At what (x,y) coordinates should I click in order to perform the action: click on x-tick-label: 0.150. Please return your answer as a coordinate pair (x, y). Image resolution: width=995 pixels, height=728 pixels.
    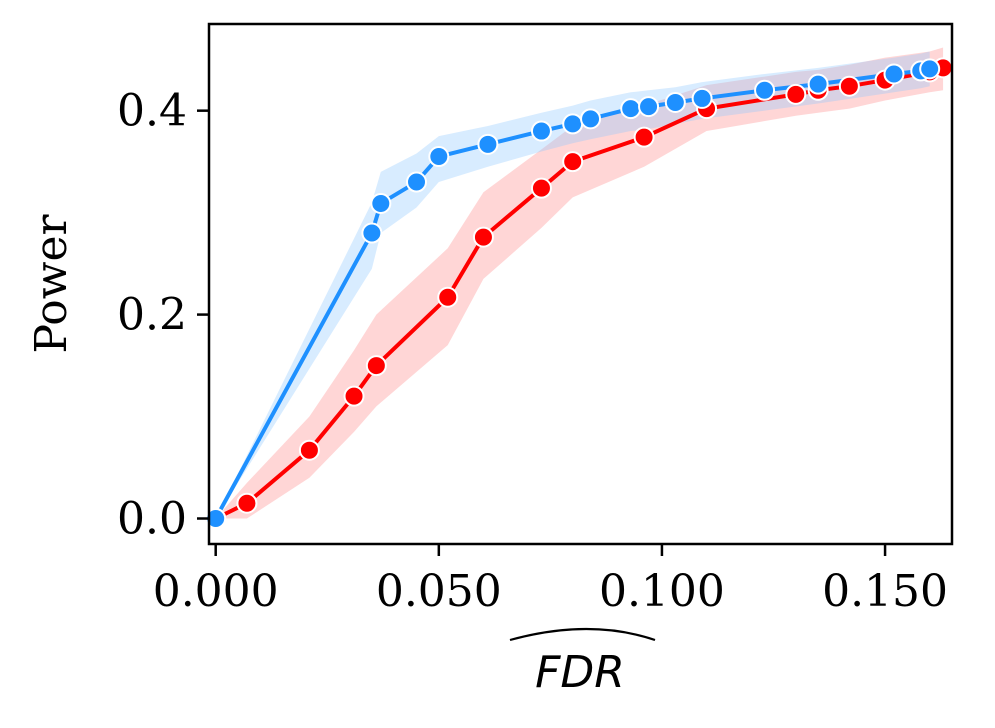
    Looking at the image, I should click on (885, 591).